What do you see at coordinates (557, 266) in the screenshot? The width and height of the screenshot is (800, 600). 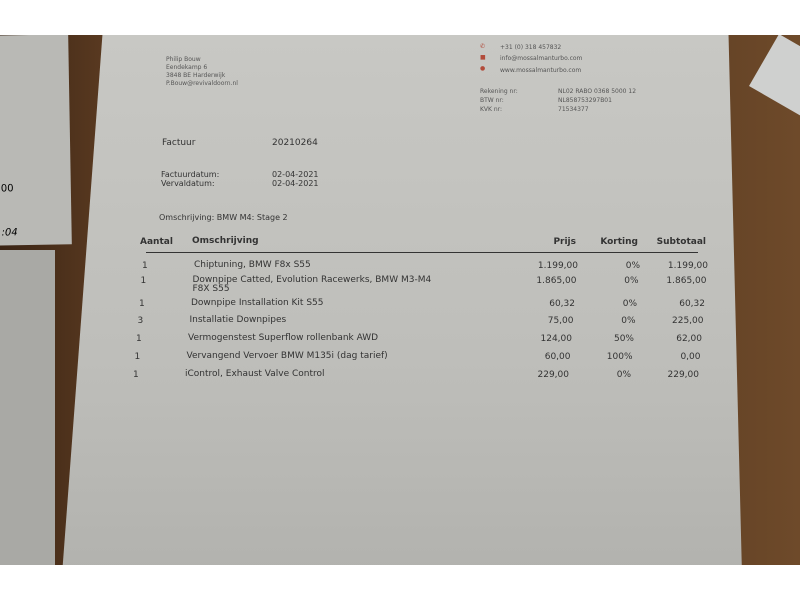 I see `cell-prijs: 1.199,00` at bounding box center [557, 266].